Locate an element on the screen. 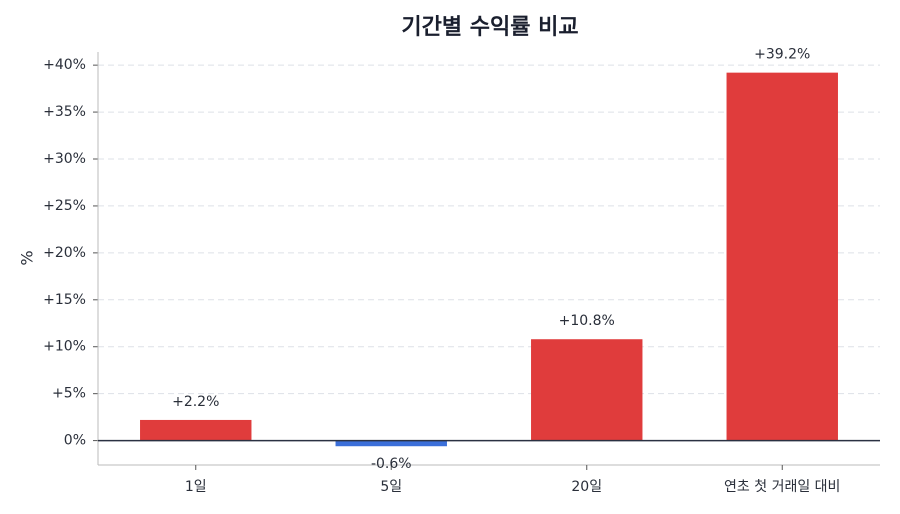 The width and height of the screenshot is (900, 514). value-label: -0.6% is located at coordinates (391, 464).